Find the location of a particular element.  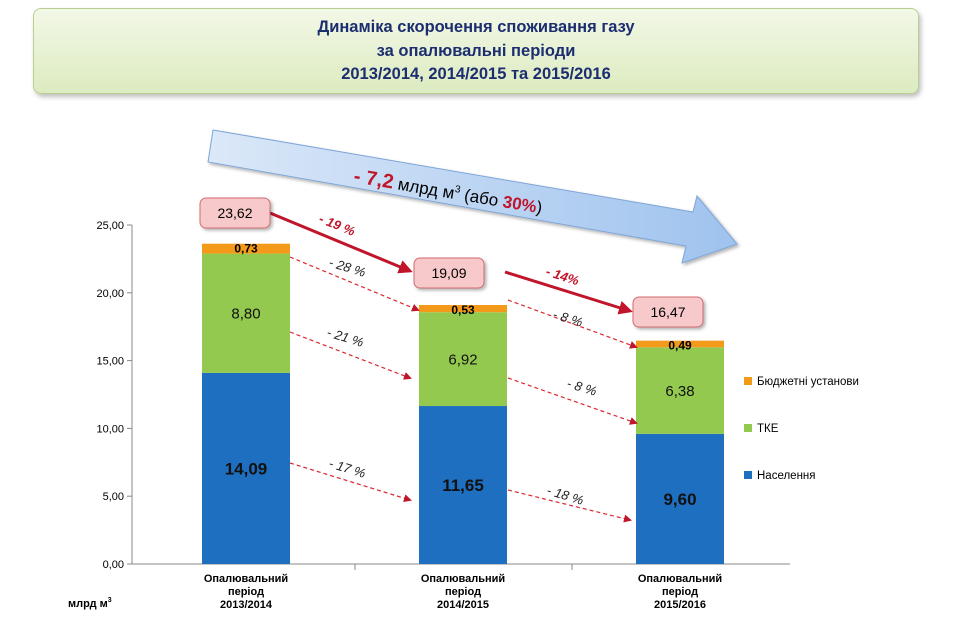

data-label: 6,92 is located at coordinates (462, 359).